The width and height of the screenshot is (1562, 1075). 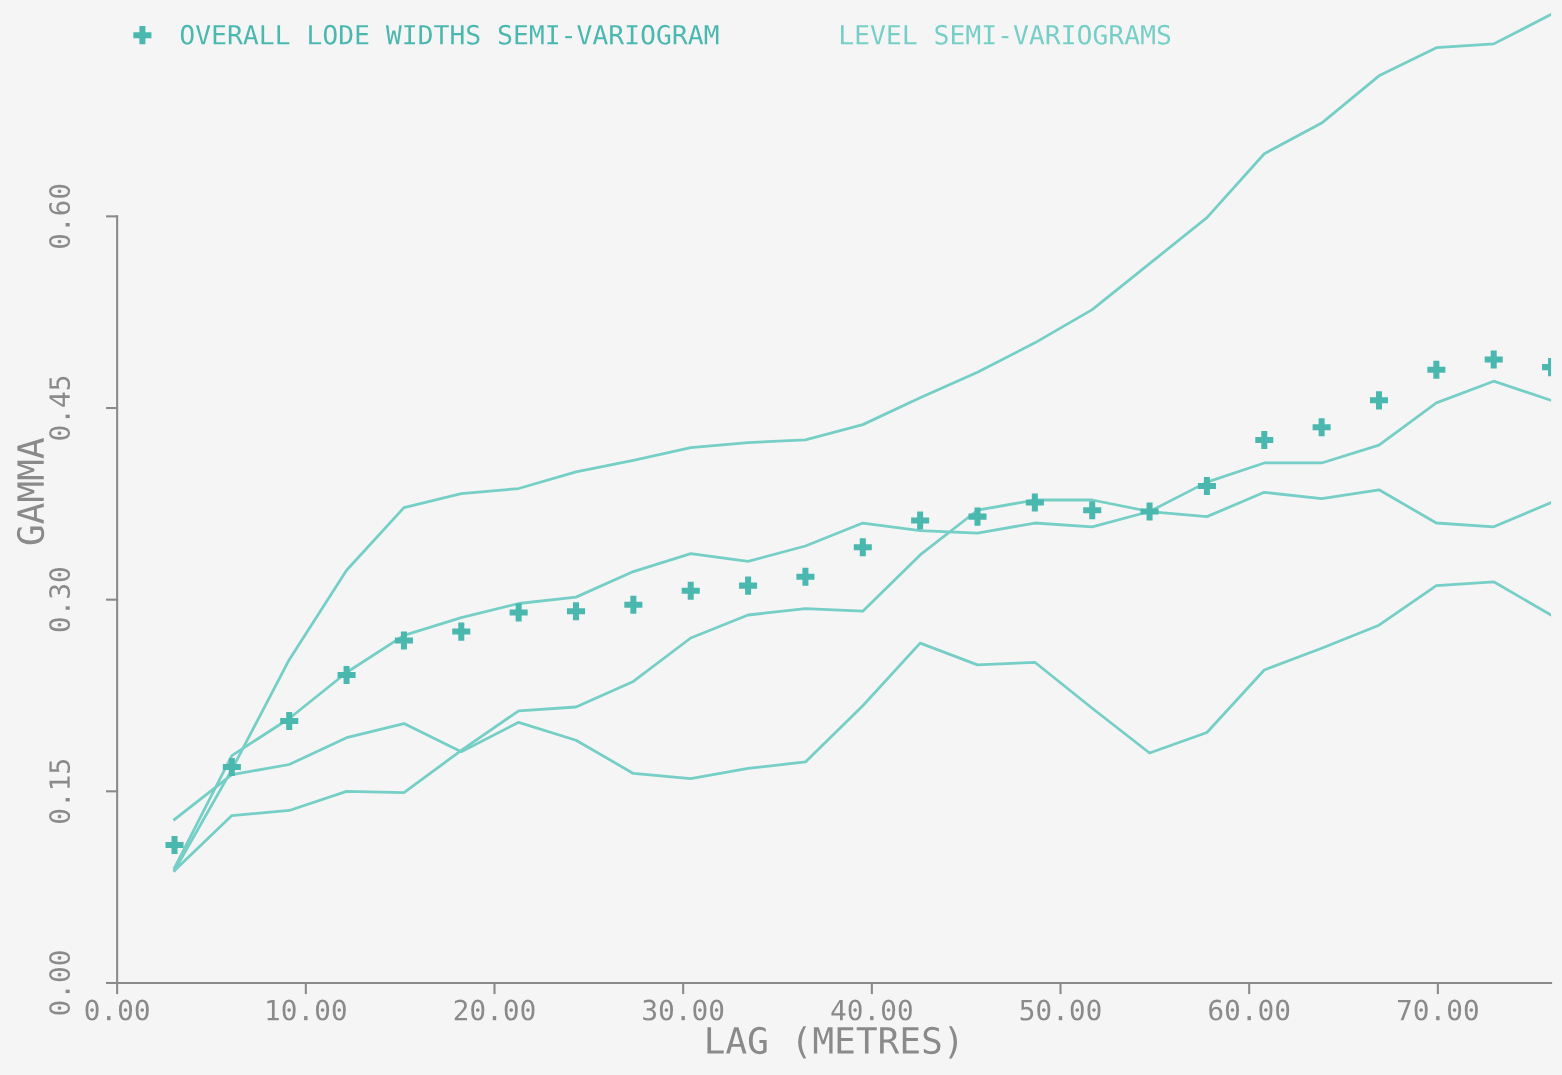 What do you see at coordinates (494, 1010) in the screenshot?
I see `x-tick-label: 20.00` at bounding box center [494, 1010].